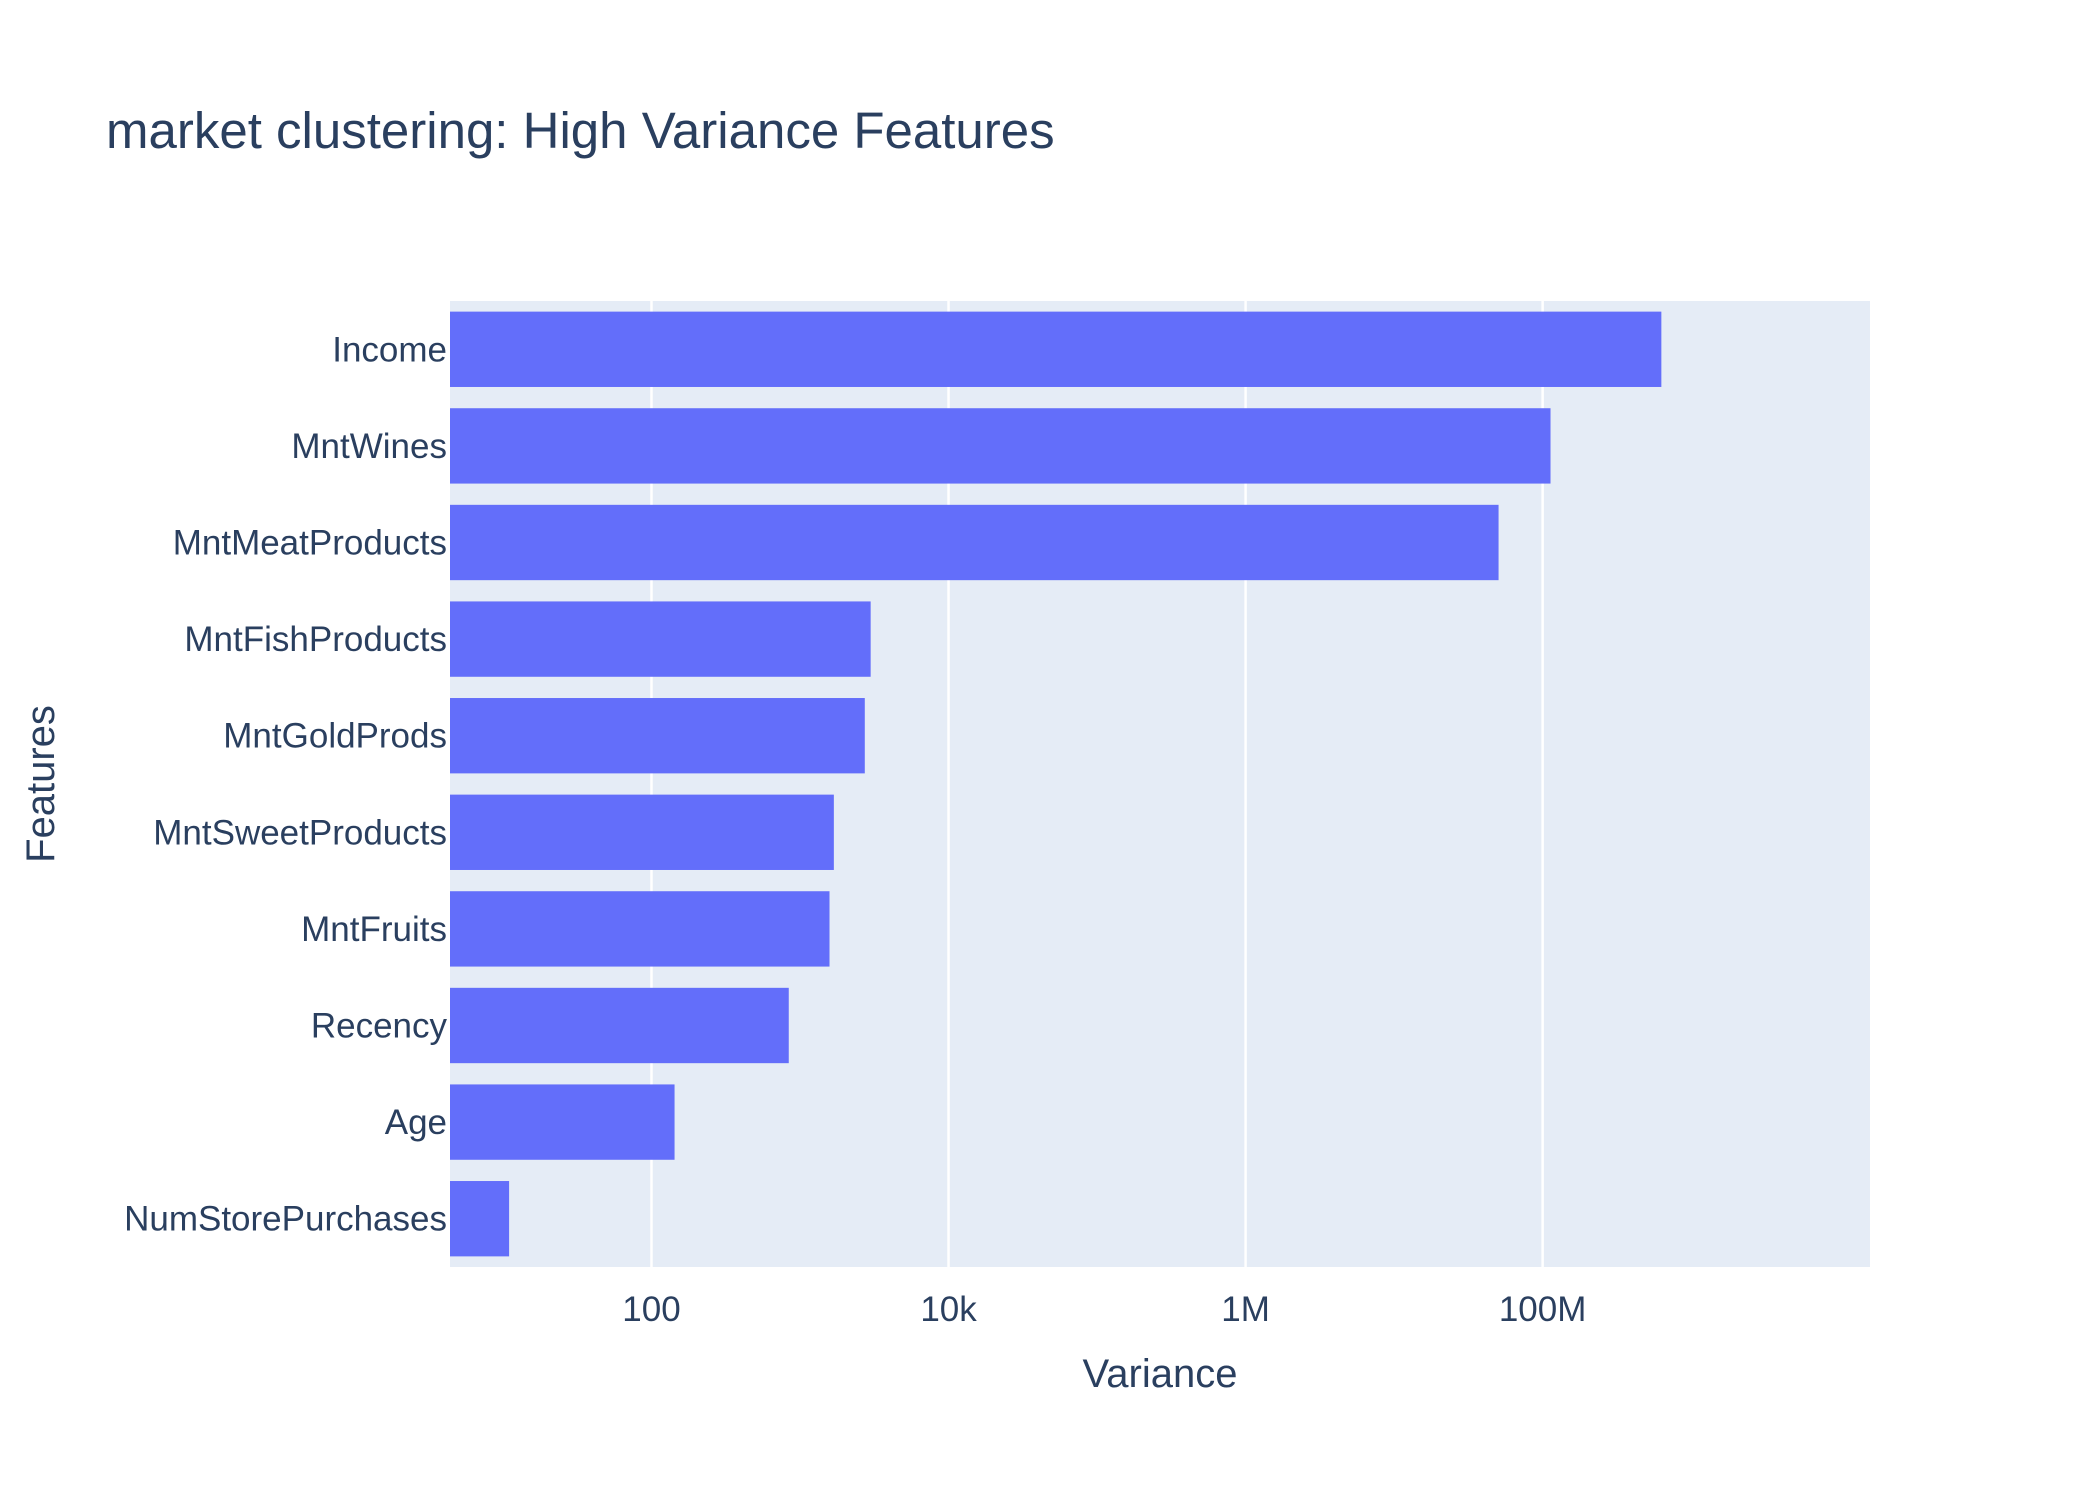 This screenshot has height=1505, width=2100. I want to click on y-tick-label: MntGoldProds, so click(335, 736).